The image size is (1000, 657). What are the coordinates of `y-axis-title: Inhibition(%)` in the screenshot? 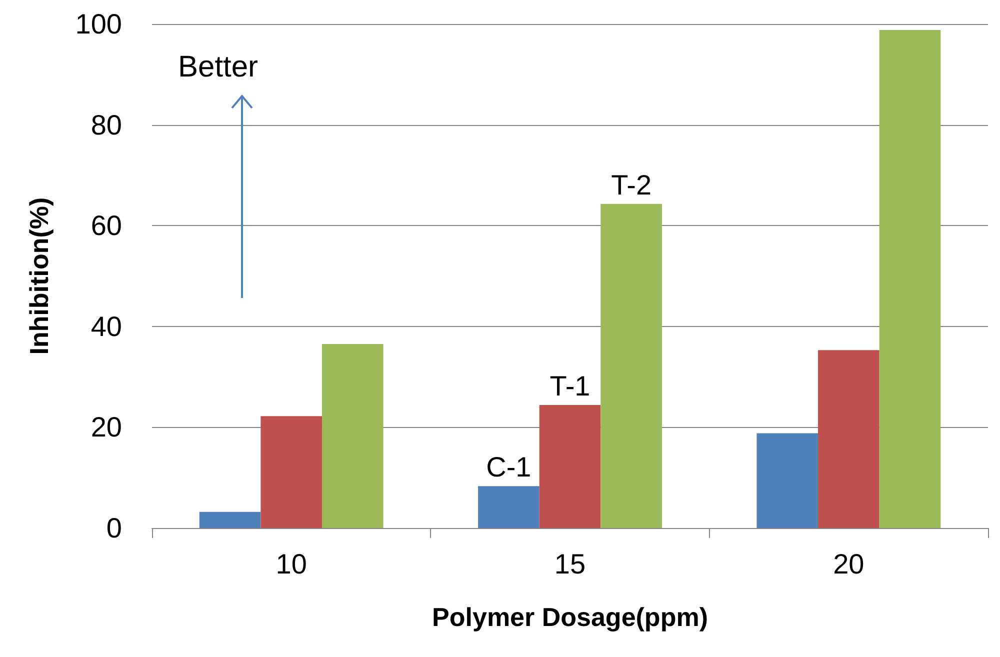 It's located at (39, 276).